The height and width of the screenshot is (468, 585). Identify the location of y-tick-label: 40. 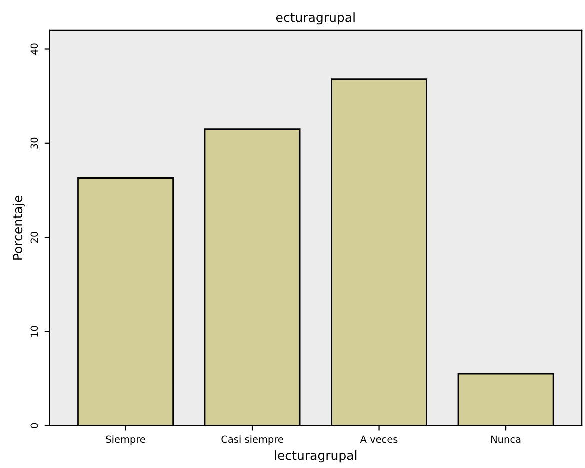
(34, 49).